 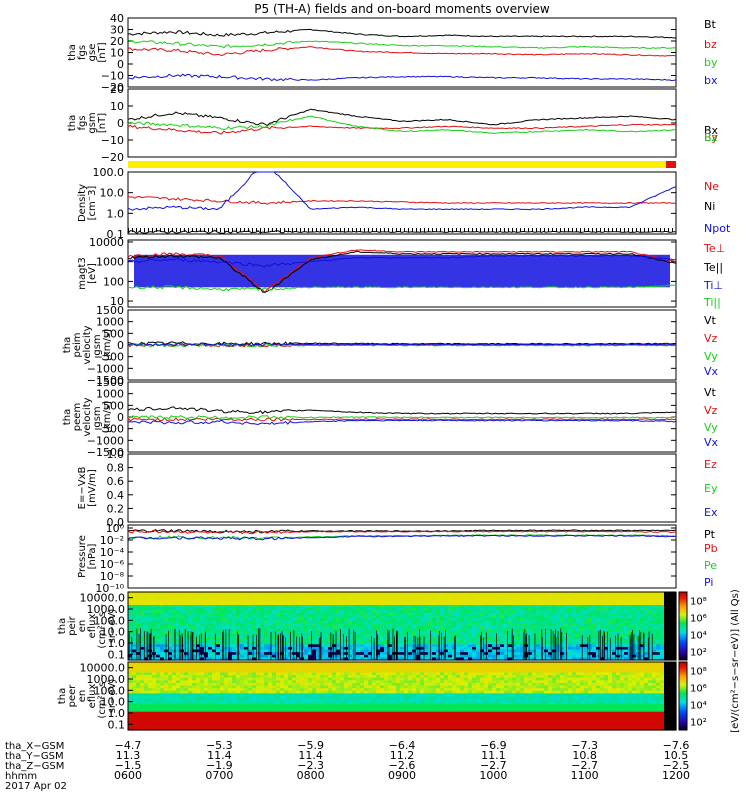 What do you see at coordinates (402, 288) in the screenshot?
I see `series-line-Ti||` at bounding box center [402, 288].